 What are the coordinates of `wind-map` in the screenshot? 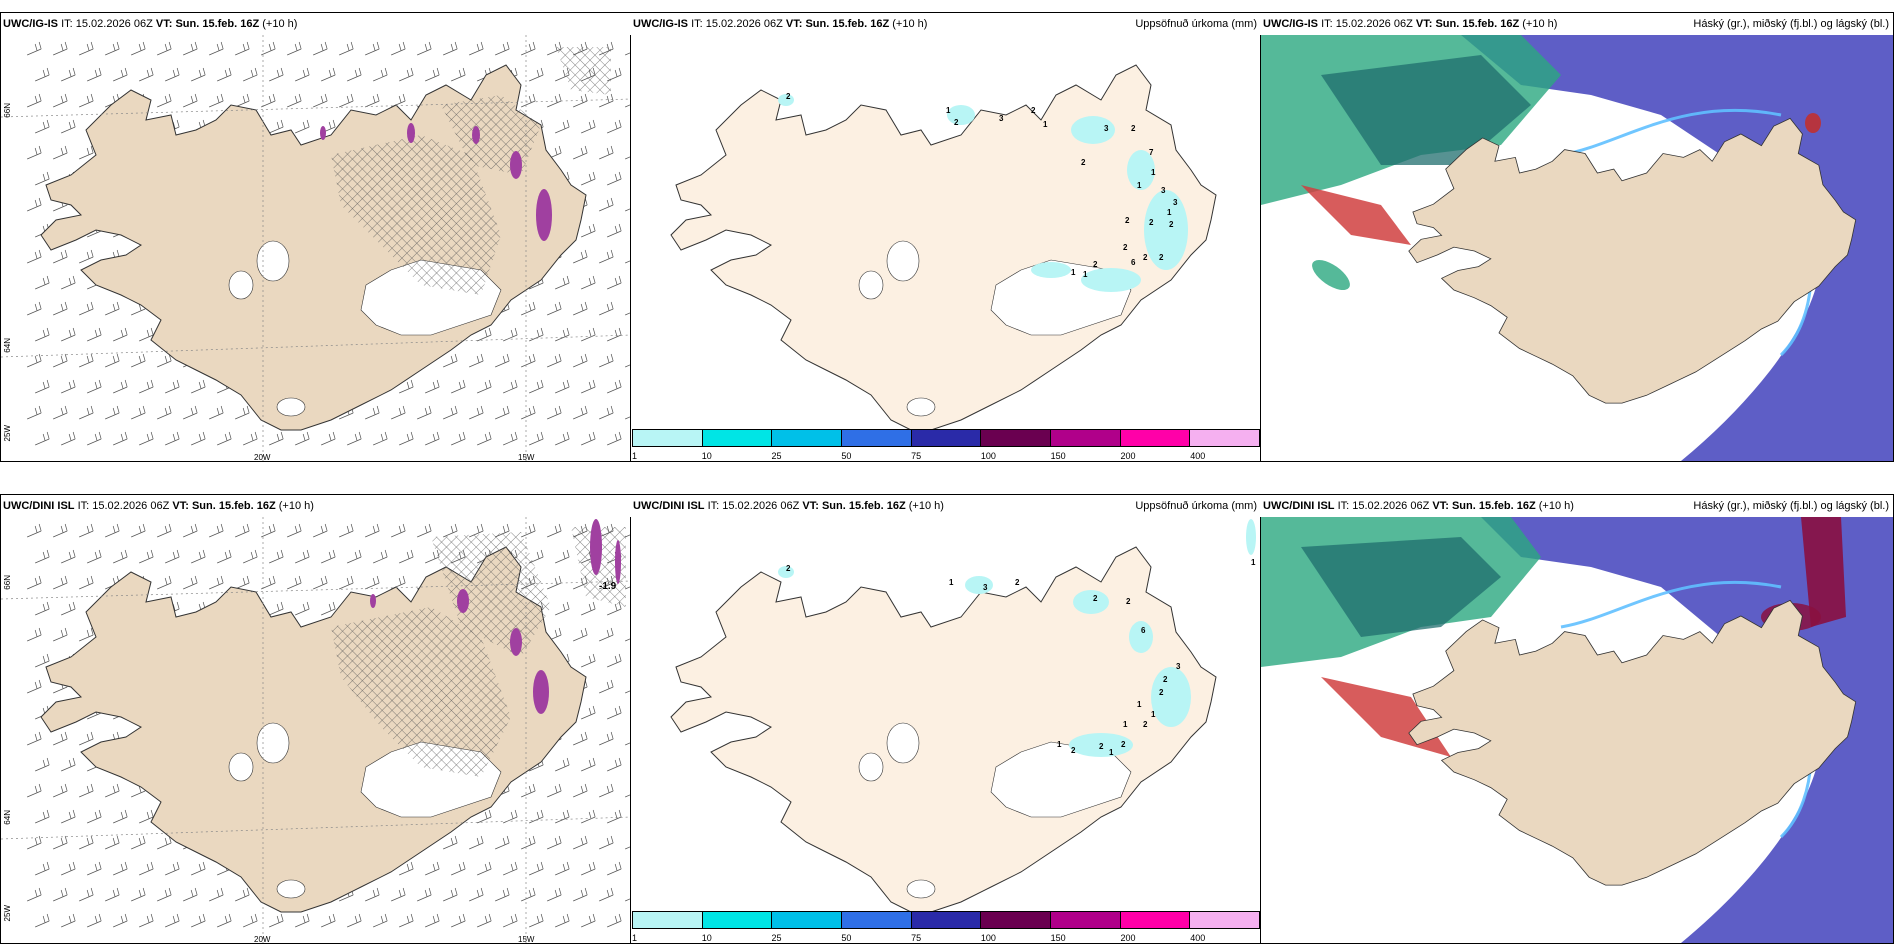 It's located at (316, 248).